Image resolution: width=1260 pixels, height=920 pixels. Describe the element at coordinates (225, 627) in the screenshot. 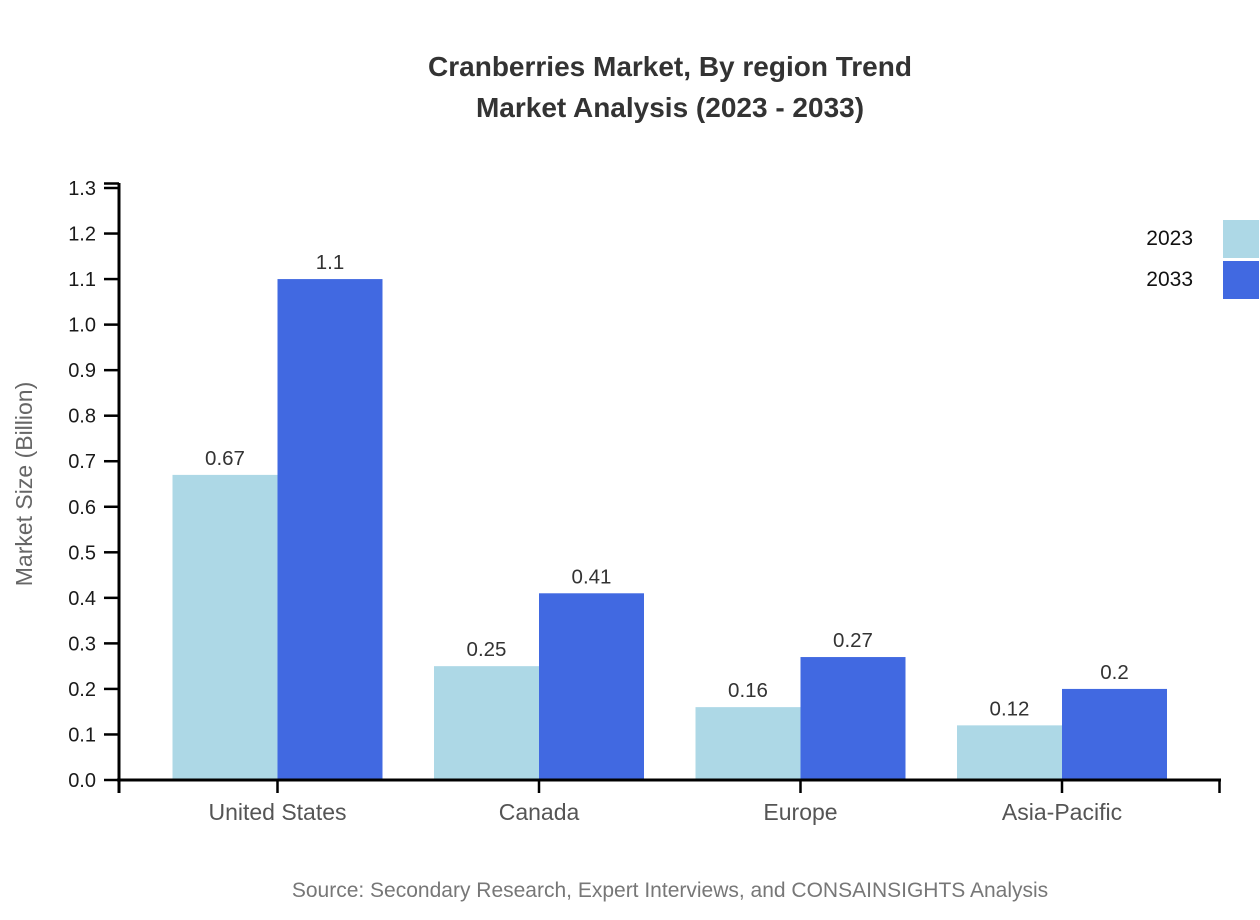

I see `bar-2023-united-states` at that location.